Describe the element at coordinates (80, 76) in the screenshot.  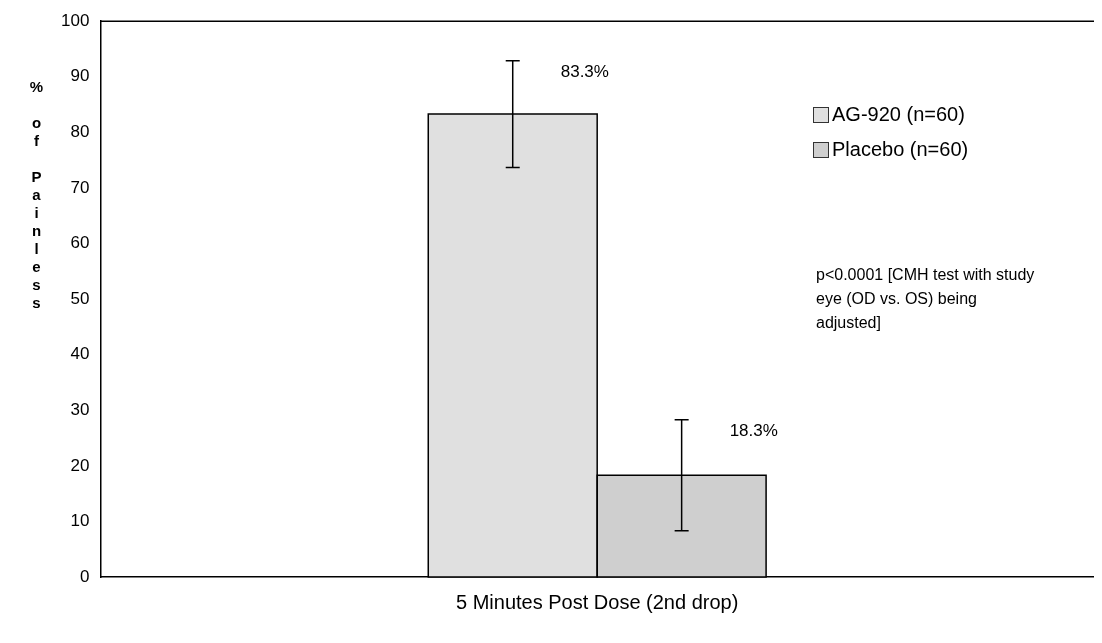
I see `y-tick-label: 90` at that location.